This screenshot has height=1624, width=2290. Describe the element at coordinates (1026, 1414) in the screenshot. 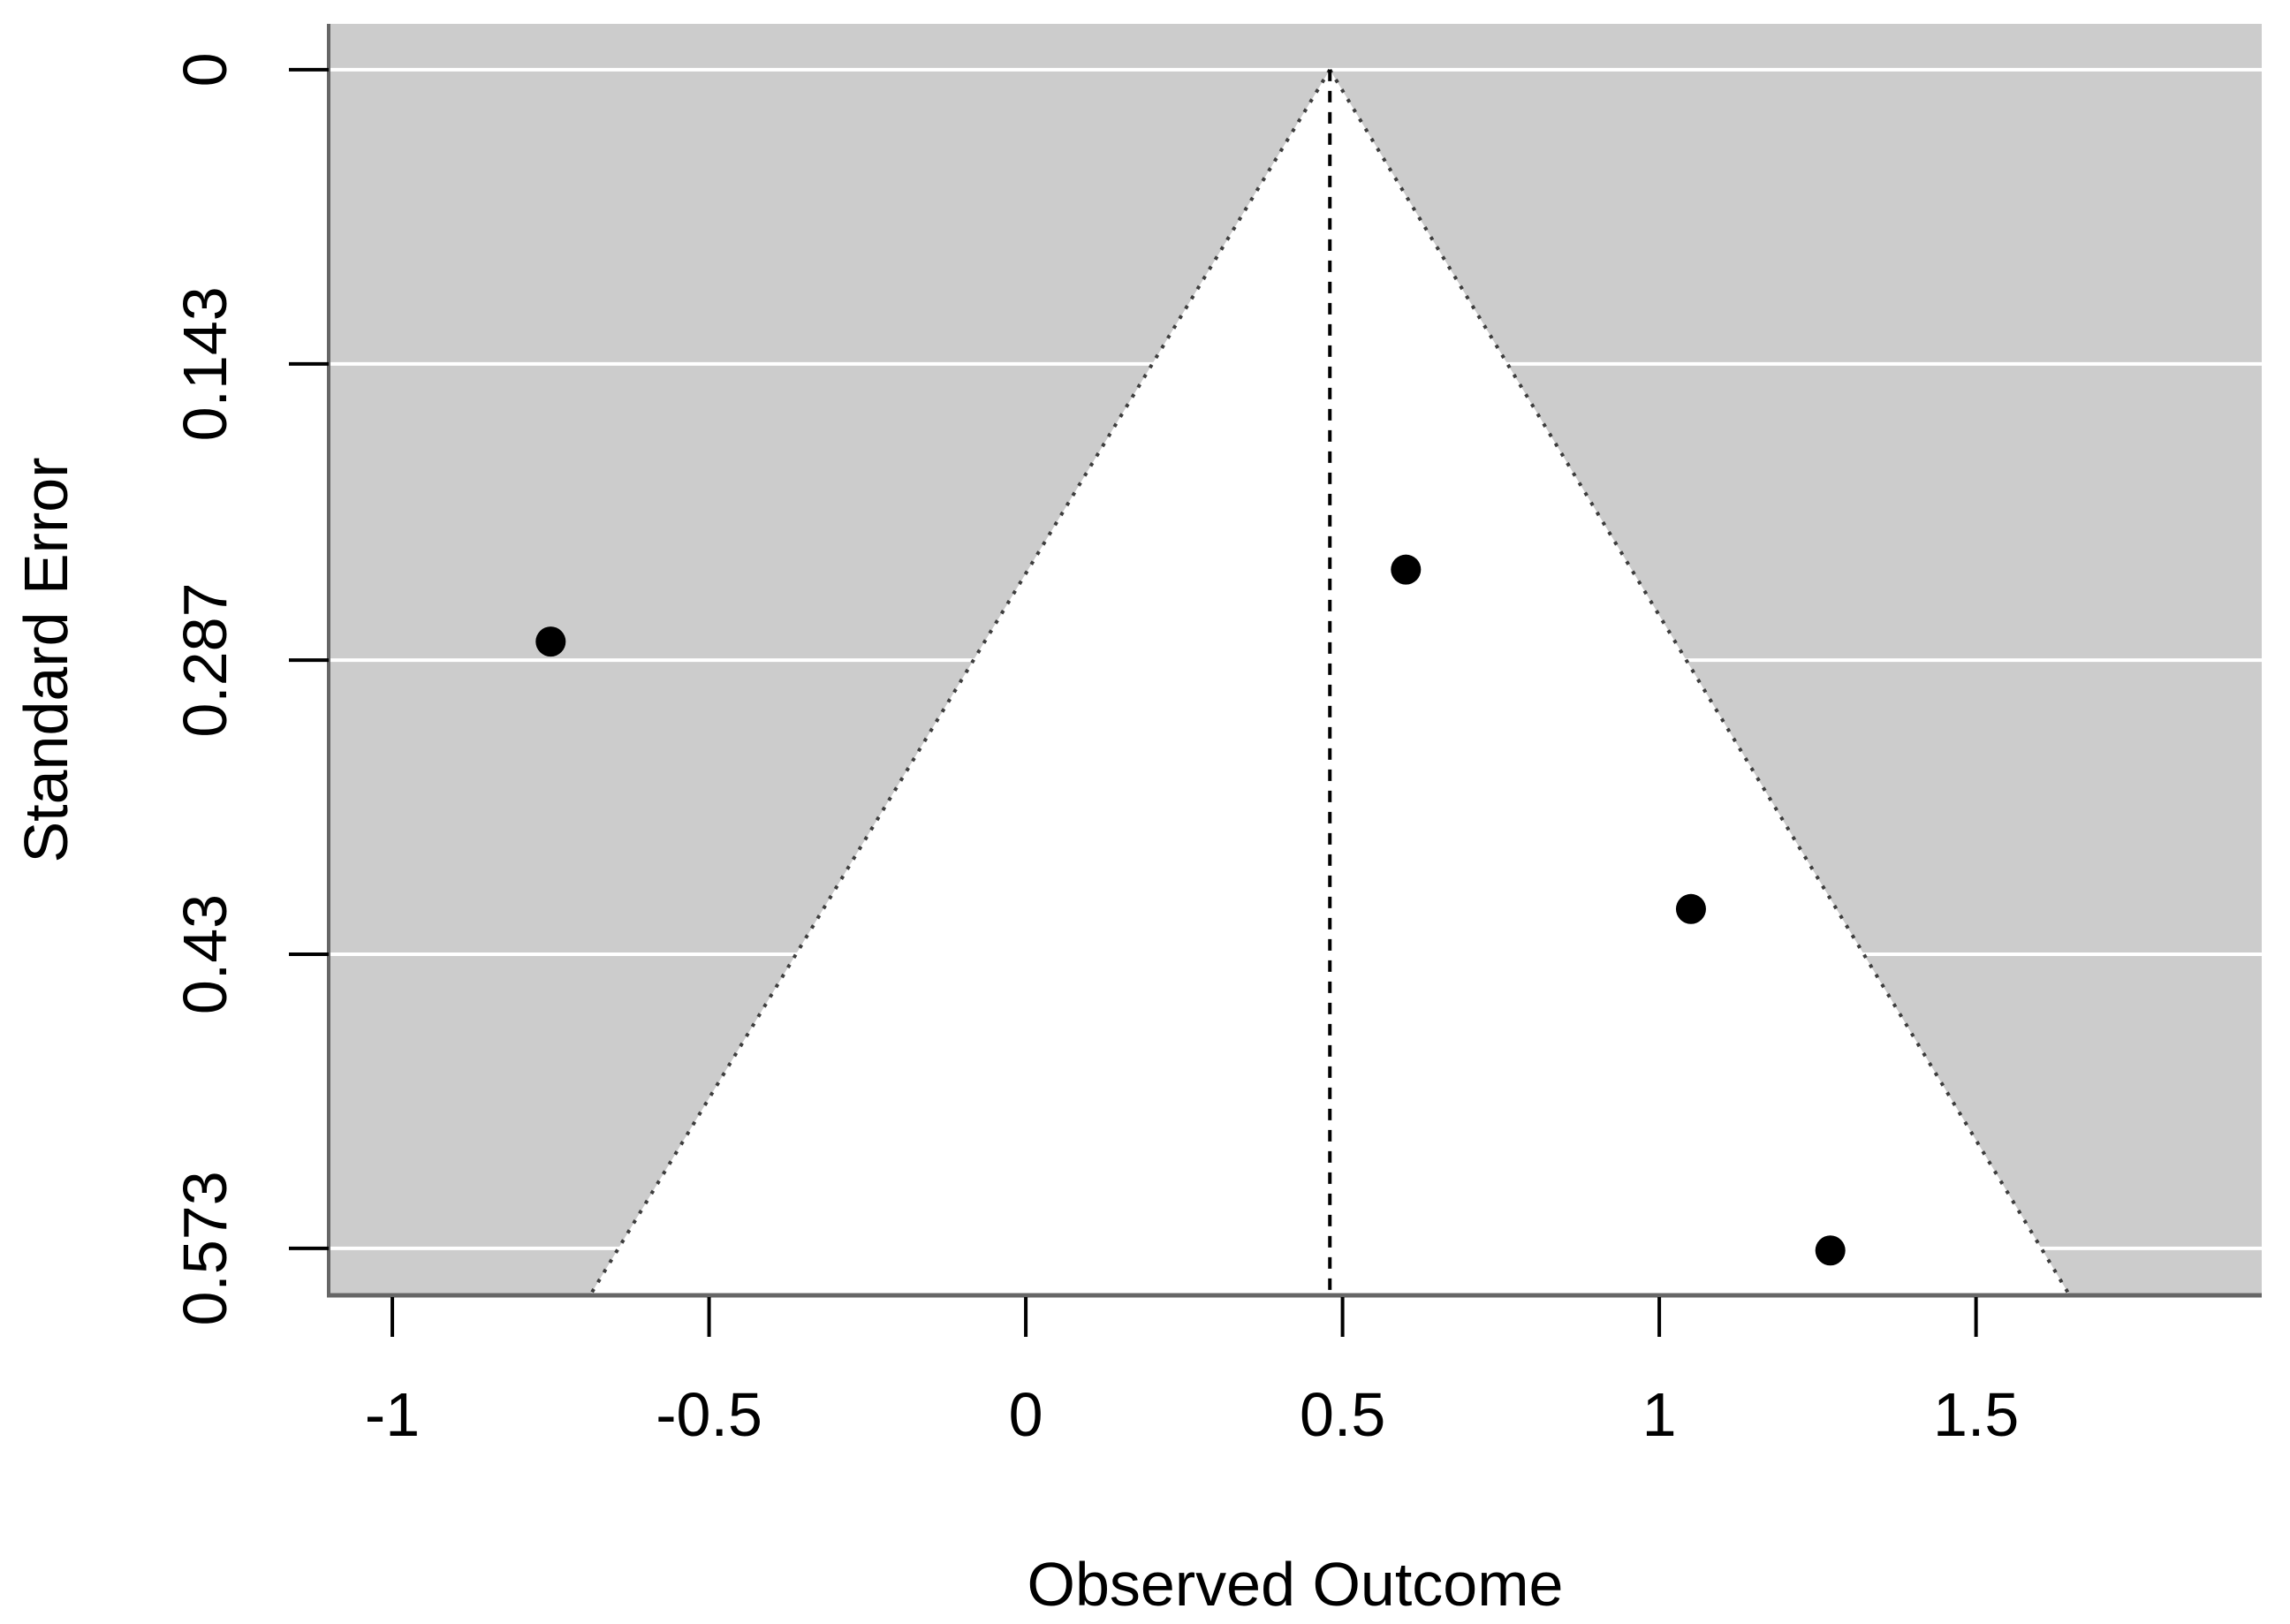

I see `x-tick-label: 0` at that location.